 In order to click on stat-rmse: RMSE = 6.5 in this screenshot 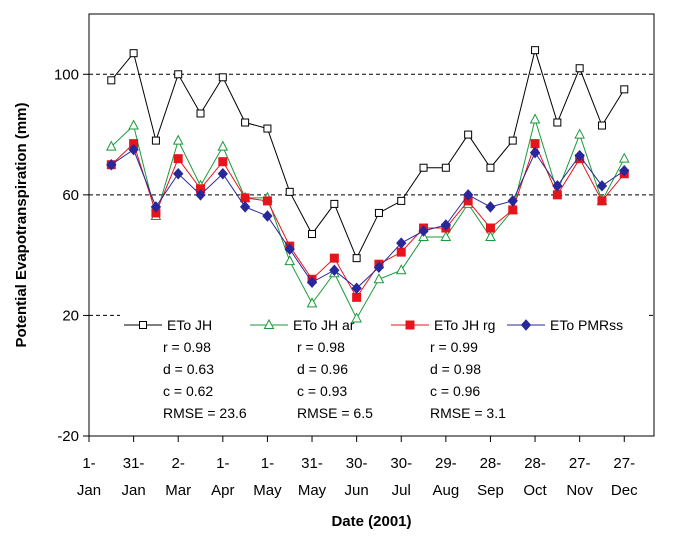, I will do `click(335, 413)`.